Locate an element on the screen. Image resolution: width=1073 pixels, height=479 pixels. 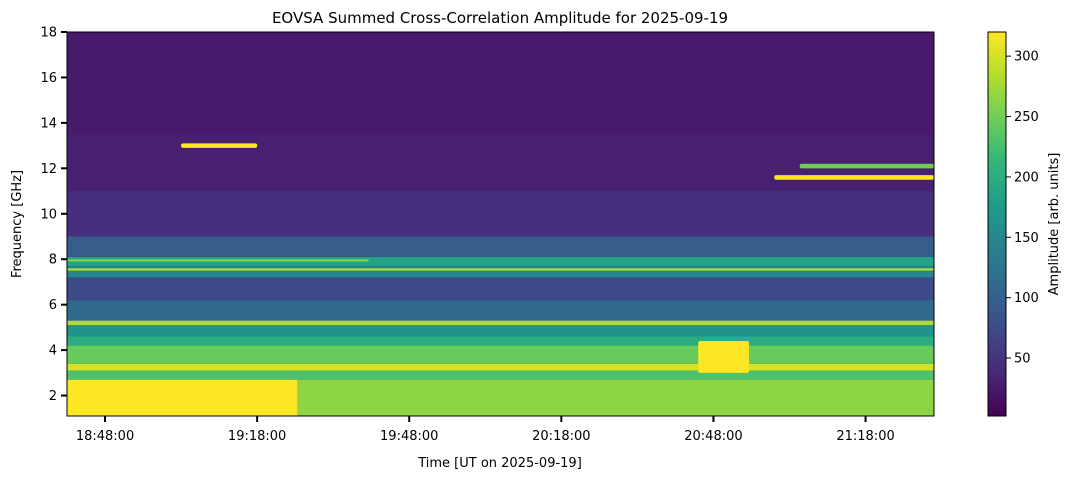
y-tick-label: 18 is located at coordinates (48, 33).